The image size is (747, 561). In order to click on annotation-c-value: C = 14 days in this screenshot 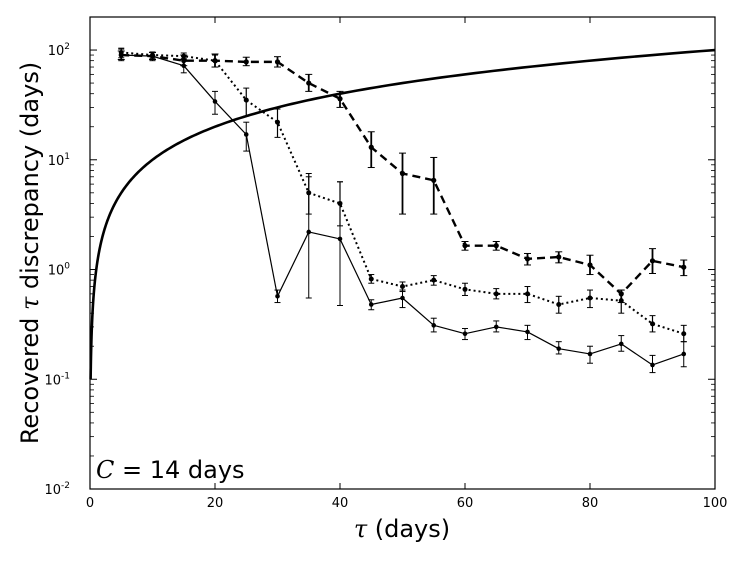, I will do `click(170, 470)`.